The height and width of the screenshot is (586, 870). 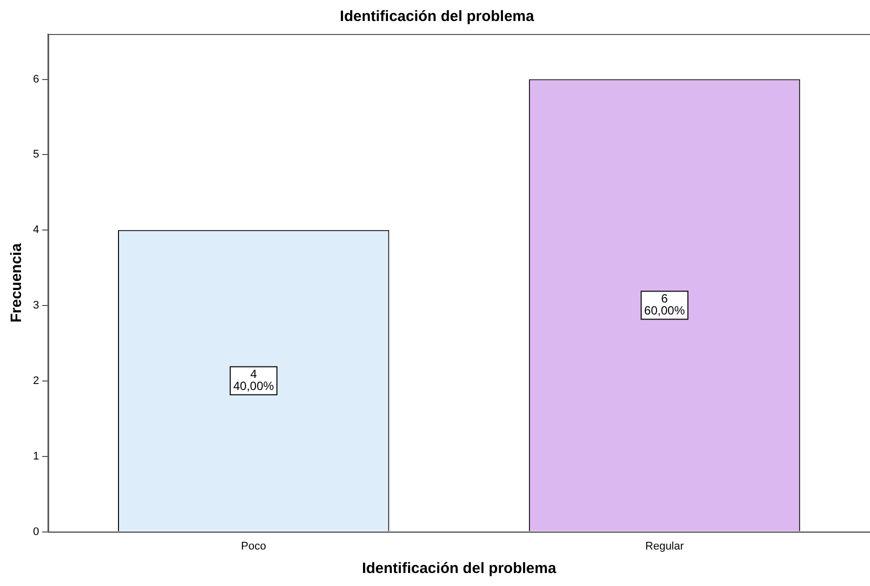 I want to click on data-label: 6 60,00%, so click(x=665, y=305).